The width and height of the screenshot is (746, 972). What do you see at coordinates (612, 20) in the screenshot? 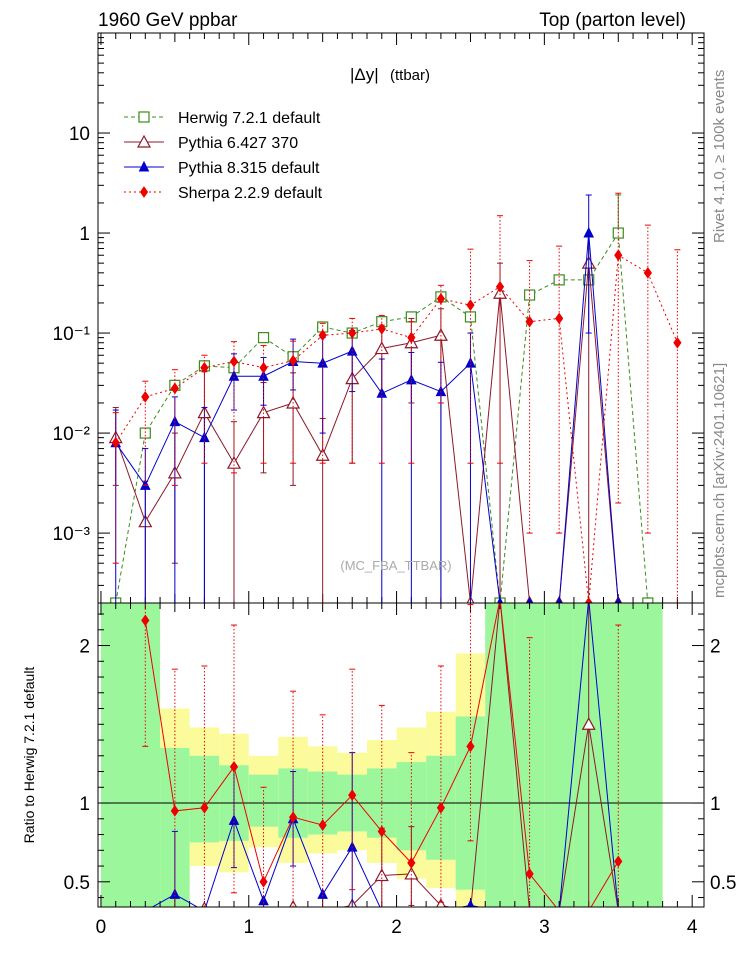
I see `header-right-label: Top (parton level)` at bounding box center [612, 20].